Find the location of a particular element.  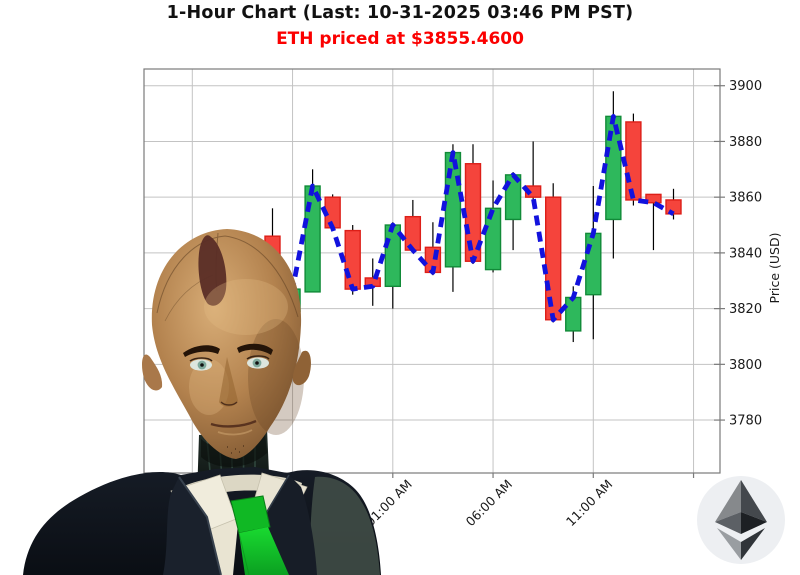

robot-shoulder-teal is located at coordinates (345, 525).